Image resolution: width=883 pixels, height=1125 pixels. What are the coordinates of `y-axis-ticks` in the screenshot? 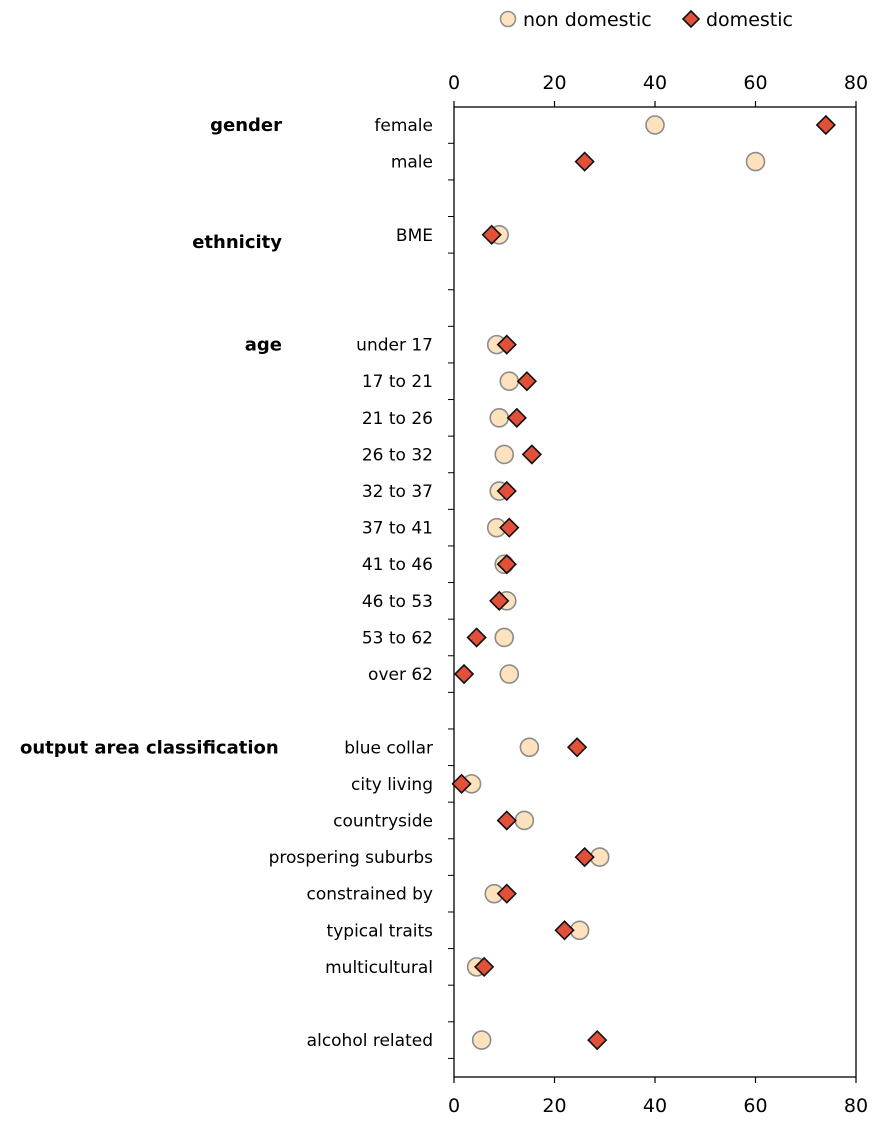 It's located at (451, 600).